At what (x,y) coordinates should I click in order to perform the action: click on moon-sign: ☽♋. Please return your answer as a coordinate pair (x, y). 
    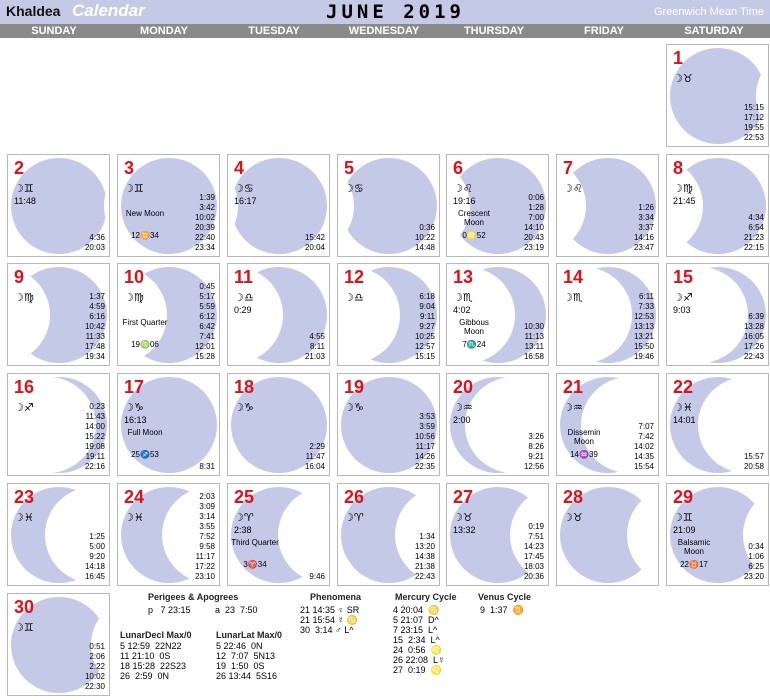
    Looking at the image, I should click on (244, 188).